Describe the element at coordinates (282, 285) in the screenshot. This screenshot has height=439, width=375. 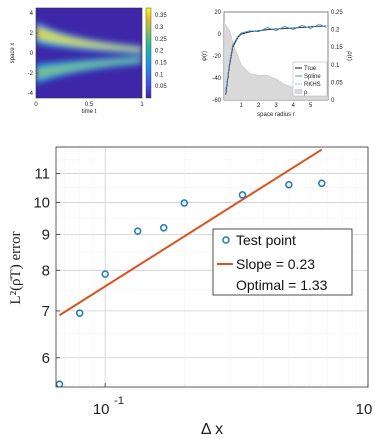
I see `legend-optimal-label: Optimal = 1.33` at that location.